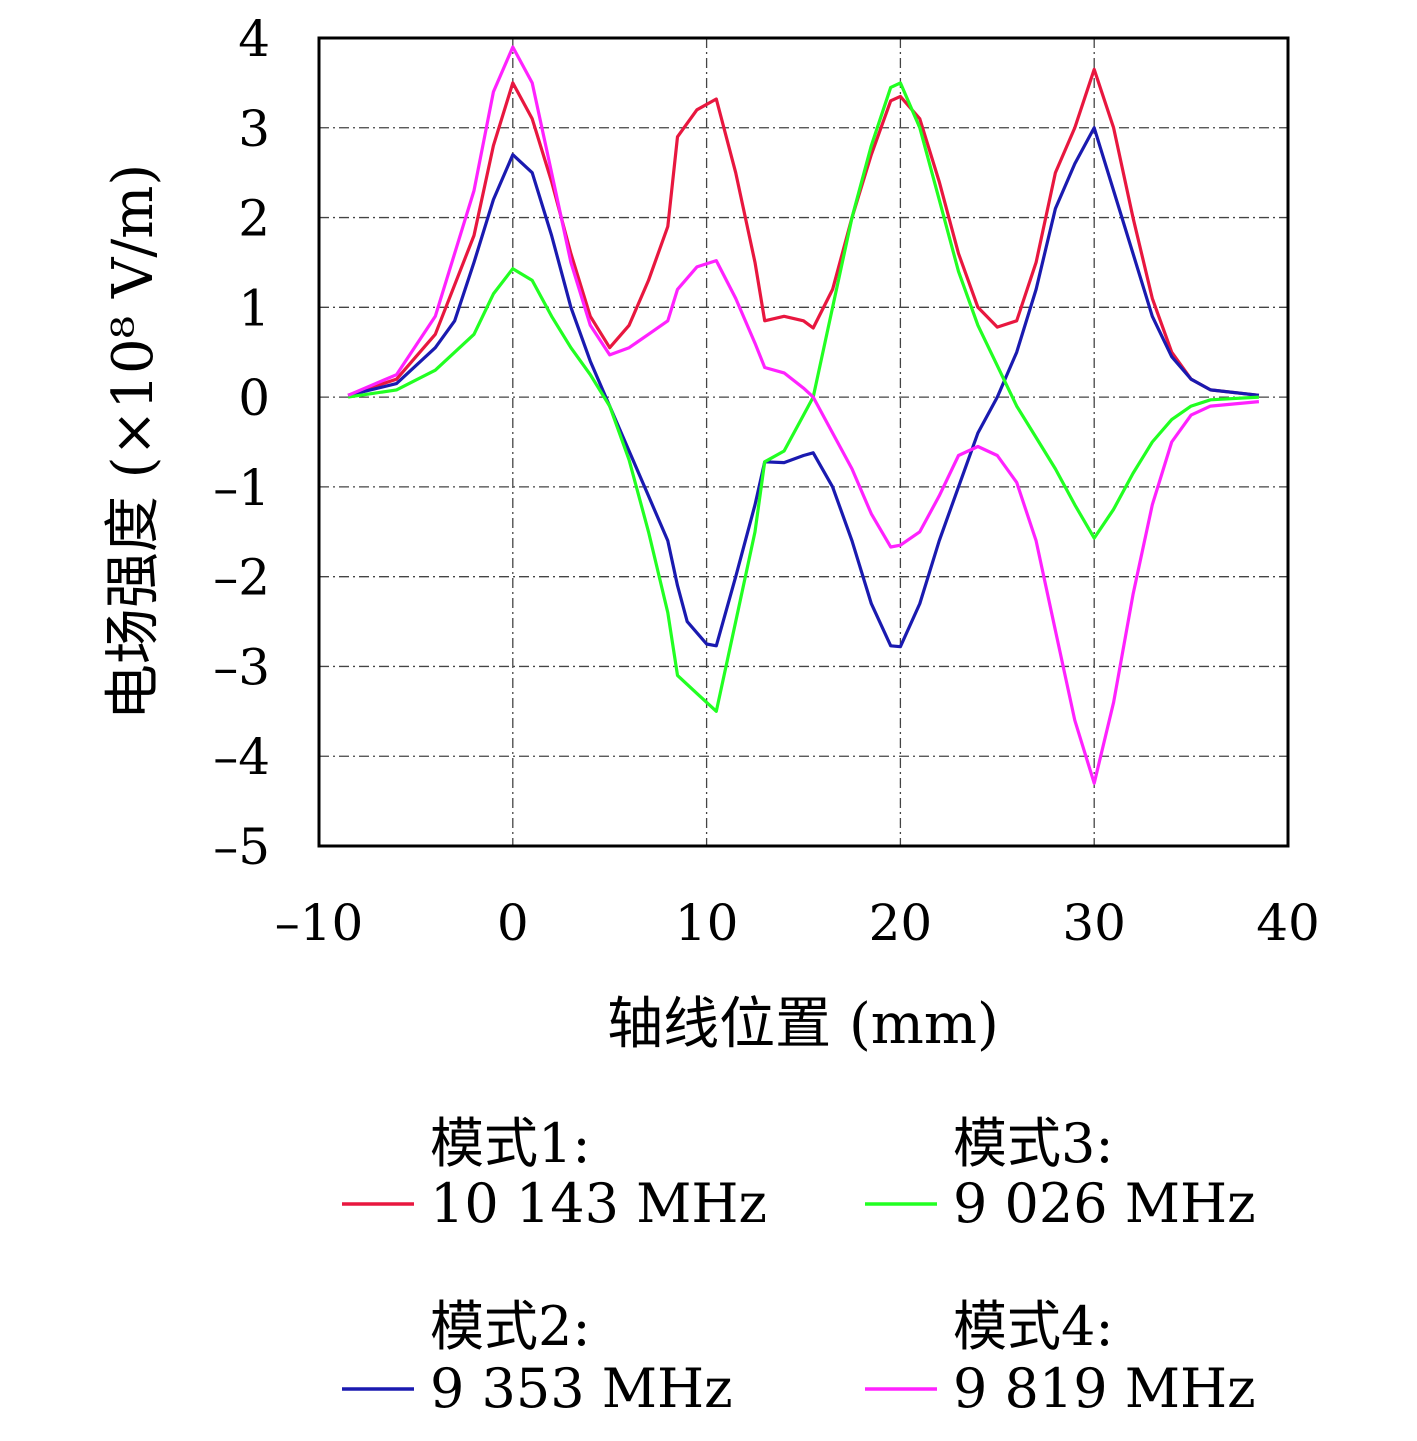  What do you see at coordinates (241, 578) in the screenshot?
I see `y-tick-label: –2` at bounding box center [241, 578].